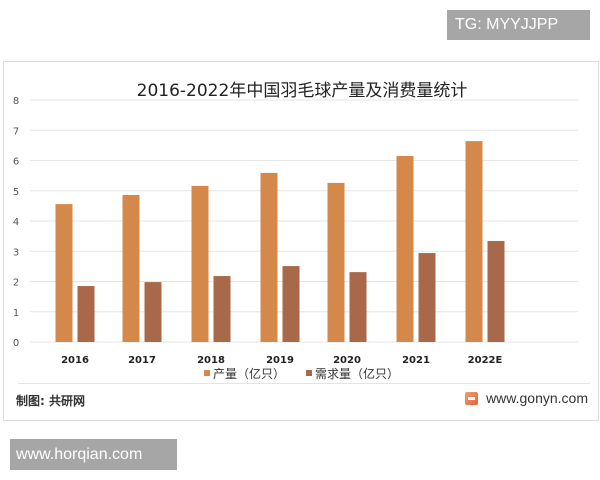 The width and height of the screenshot is (600, 480). Describe the element at coordinates (16, 162) in the screenshot. I see `y-tick-label: 6` at that location.